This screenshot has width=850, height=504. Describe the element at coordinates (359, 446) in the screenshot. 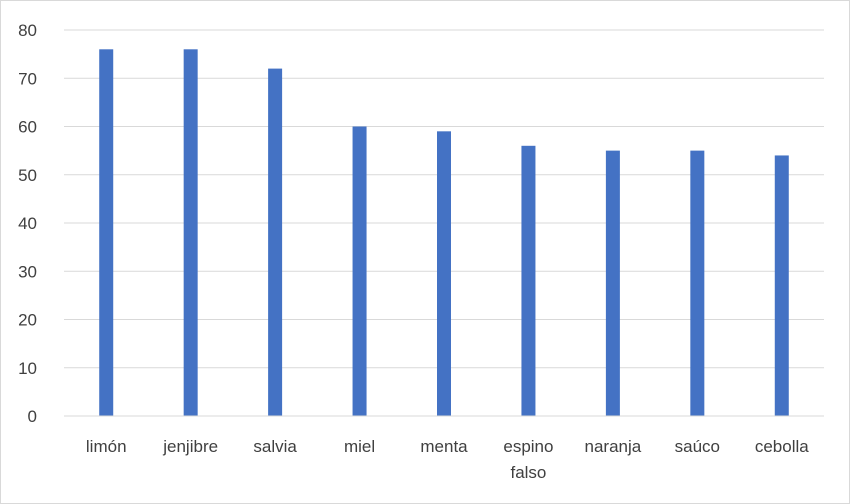

I see `x-category-label: miel` at that location.